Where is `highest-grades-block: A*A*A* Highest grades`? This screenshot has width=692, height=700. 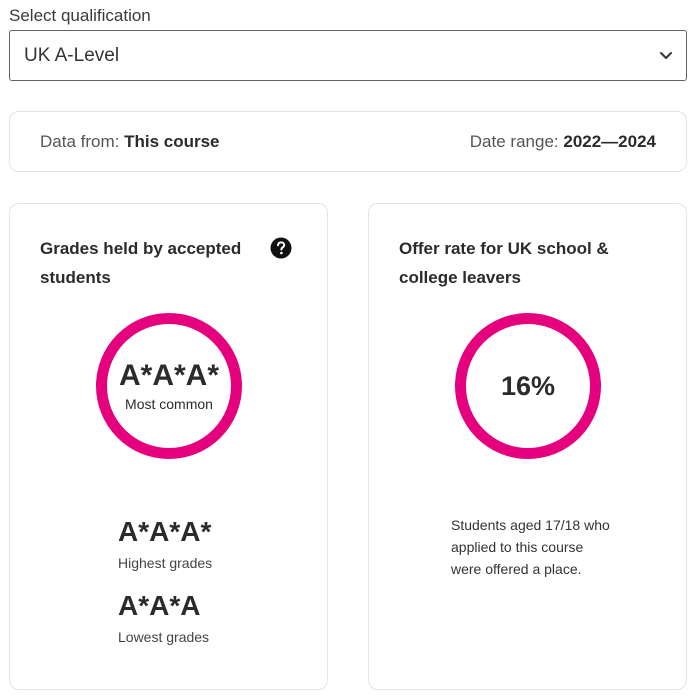
highest-grades-block: A*A*A* Highest grades is located at coordinates (165, 544).